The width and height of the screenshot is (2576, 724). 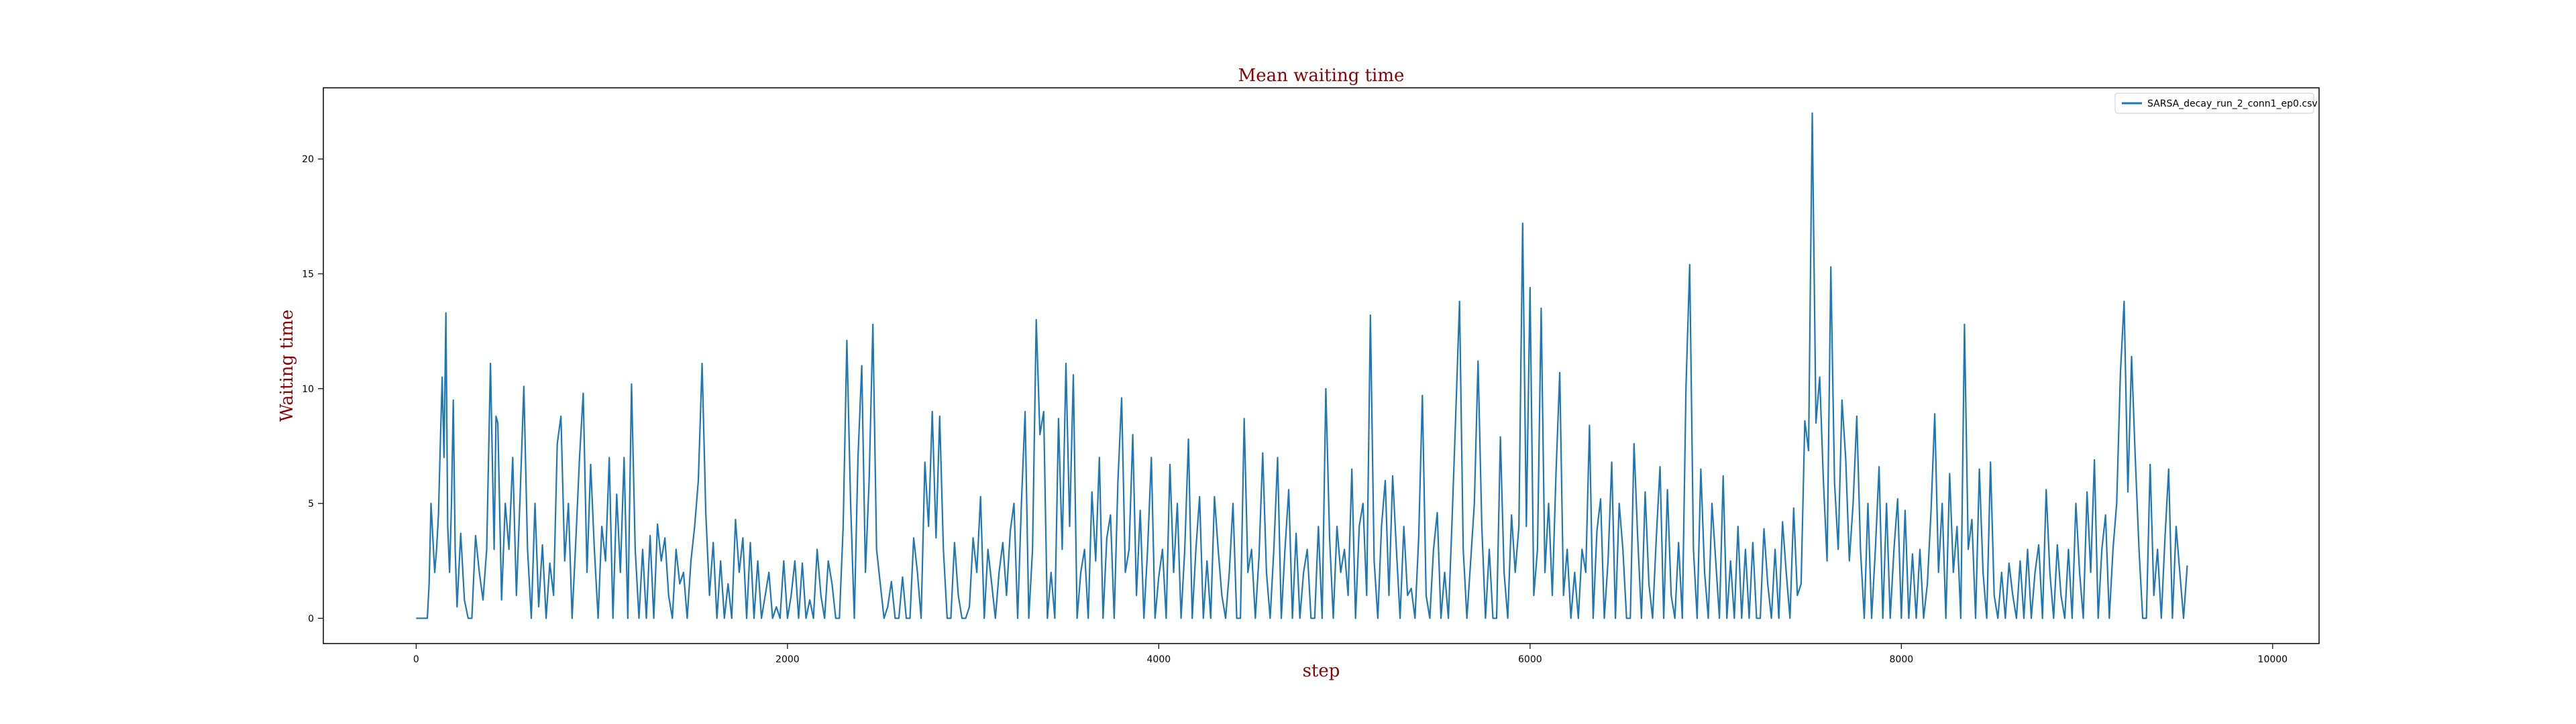 I want to click on x-tick-label: 4000, so click(x=1159, y=659).